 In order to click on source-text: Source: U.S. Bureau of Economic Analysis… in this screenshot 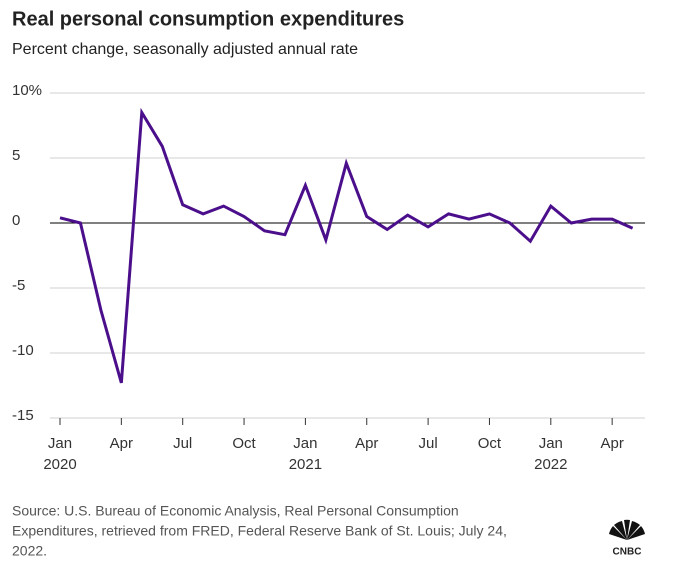, I will do `click(235, 511)`.